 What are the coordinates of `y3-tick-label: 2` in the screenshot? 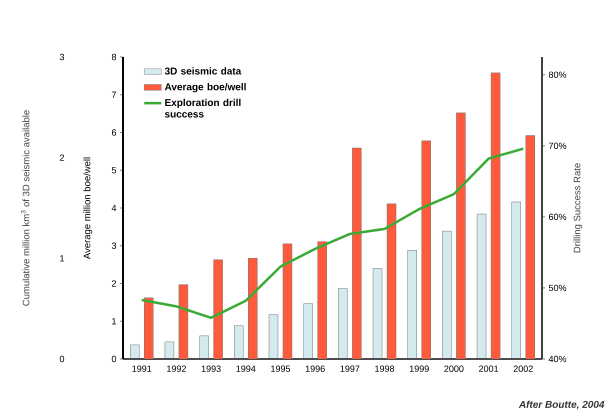 It's located at (62, 157).